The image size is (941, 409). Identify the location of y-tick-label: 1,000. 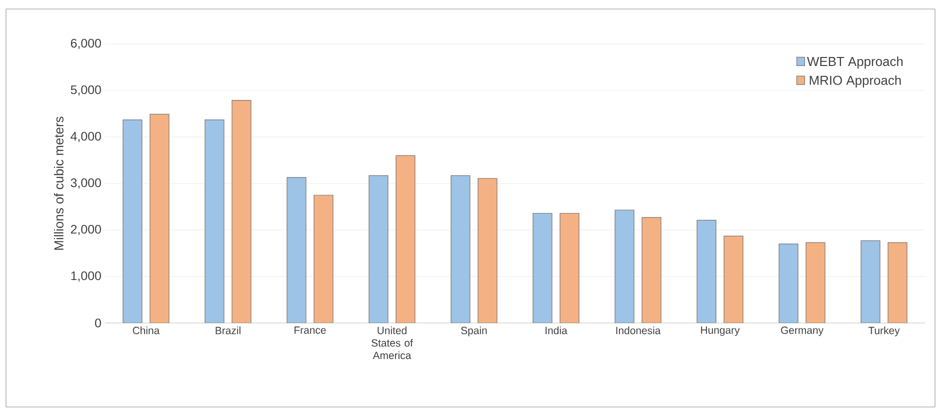
(86, 276).